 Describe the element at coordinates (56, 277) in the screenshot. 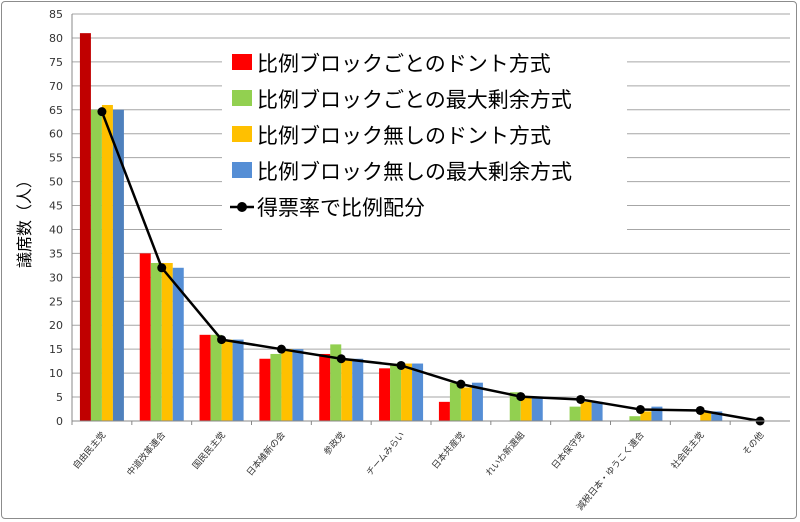

I see `y-tick-label: 30` at that location.